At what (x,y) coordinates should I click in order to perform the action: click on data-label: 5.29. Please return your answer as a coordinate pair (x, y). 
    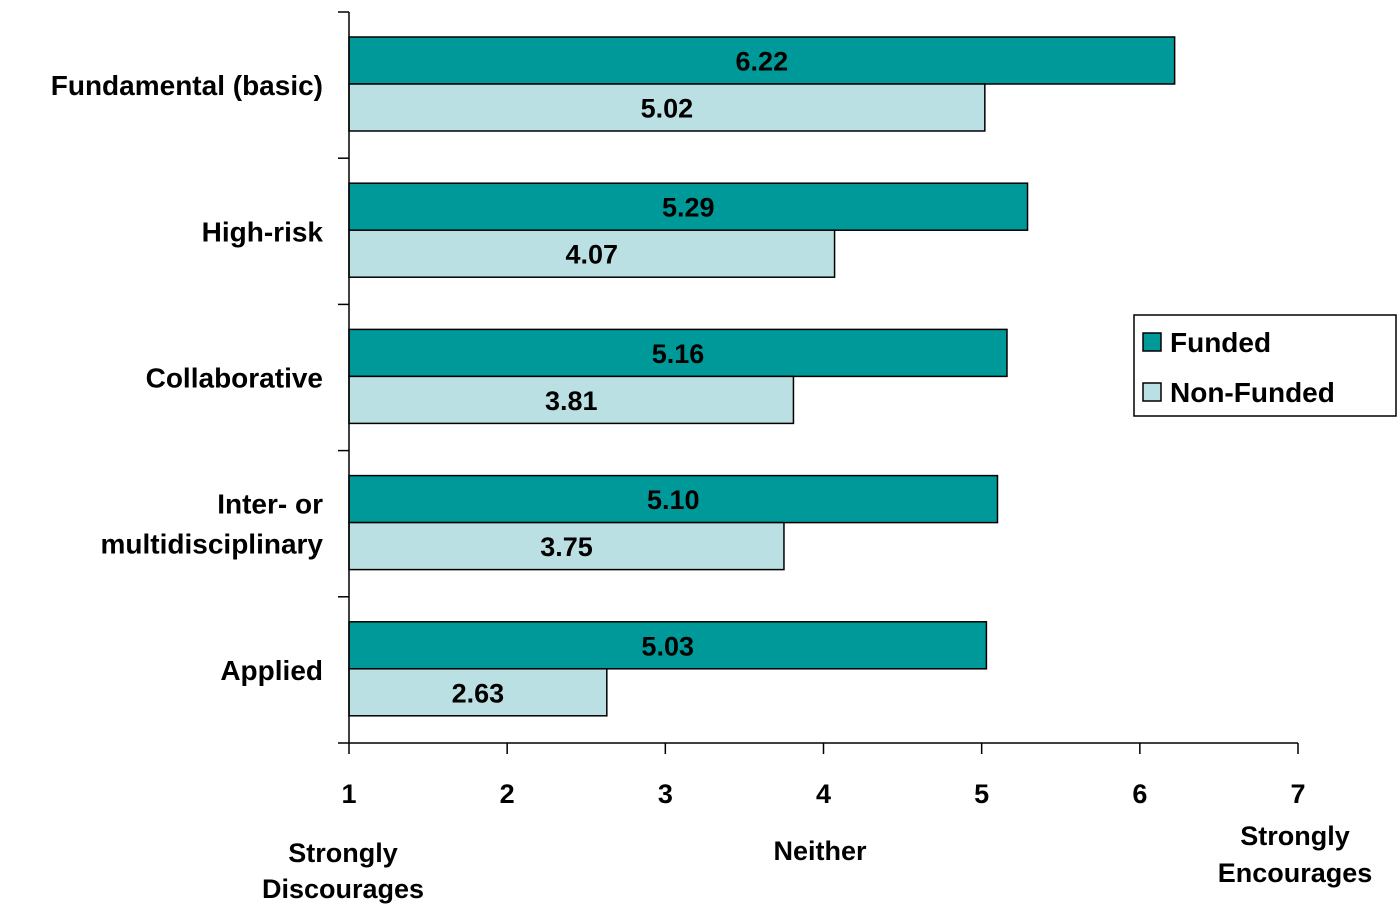
    Looking at the image, I should click on (688, 208).